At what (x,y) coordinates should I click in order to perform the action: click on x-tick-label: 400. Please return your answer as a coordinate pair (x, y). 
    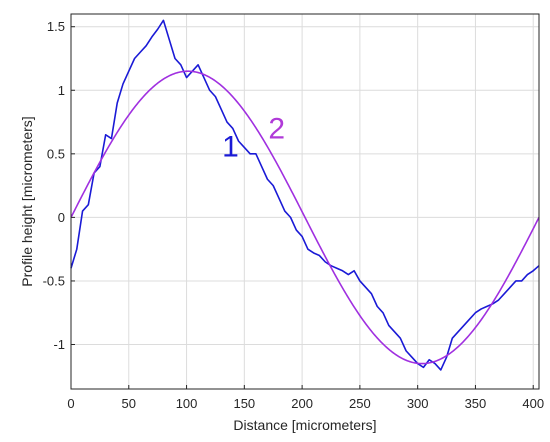
    Looking at the image, I should click on (533, 403).